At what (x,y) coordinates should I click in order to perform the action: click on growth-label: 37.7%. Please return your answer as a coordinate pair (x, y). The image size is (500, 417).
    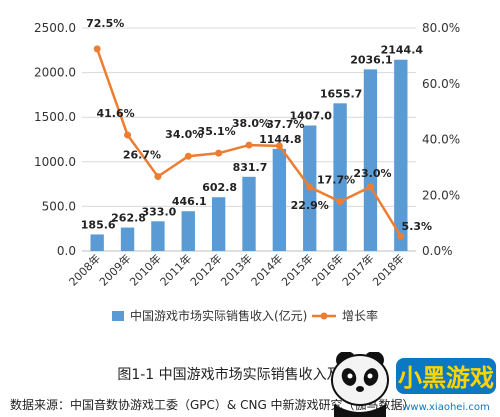
    Looking at the image, I should click on (285, 124).